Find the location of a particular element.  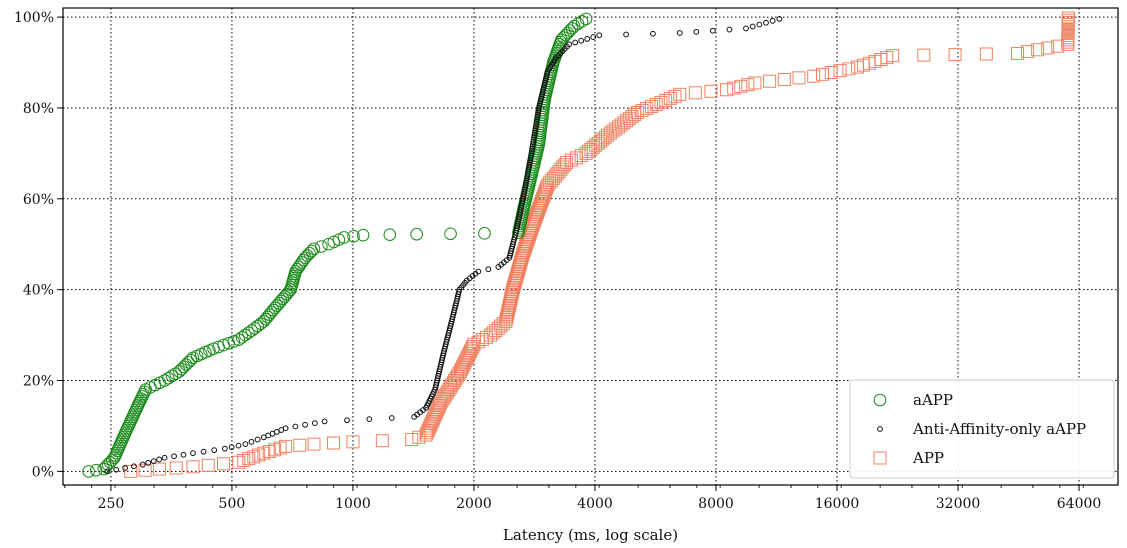

x-tick-label: 16000 is located at coordinates (837, 504).